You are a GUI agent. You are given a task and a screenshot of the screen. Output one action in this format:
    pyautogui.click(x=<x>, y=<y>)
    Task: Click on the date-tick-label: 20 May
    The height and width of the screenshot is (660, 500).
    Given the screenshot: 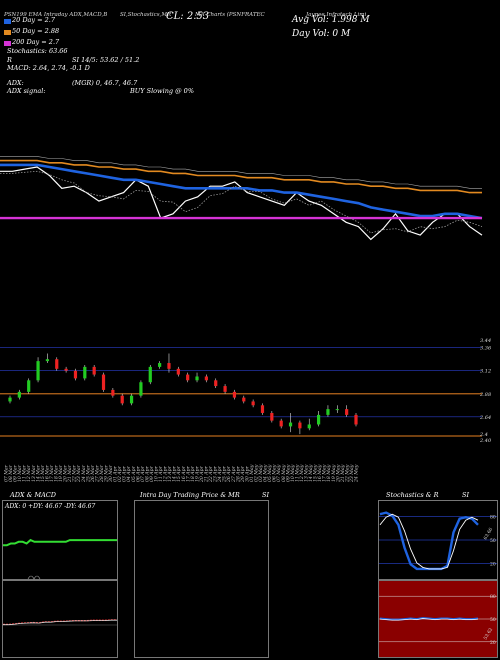 What is the action you would take?
    pyautogui.click(x=338, y=473)
    